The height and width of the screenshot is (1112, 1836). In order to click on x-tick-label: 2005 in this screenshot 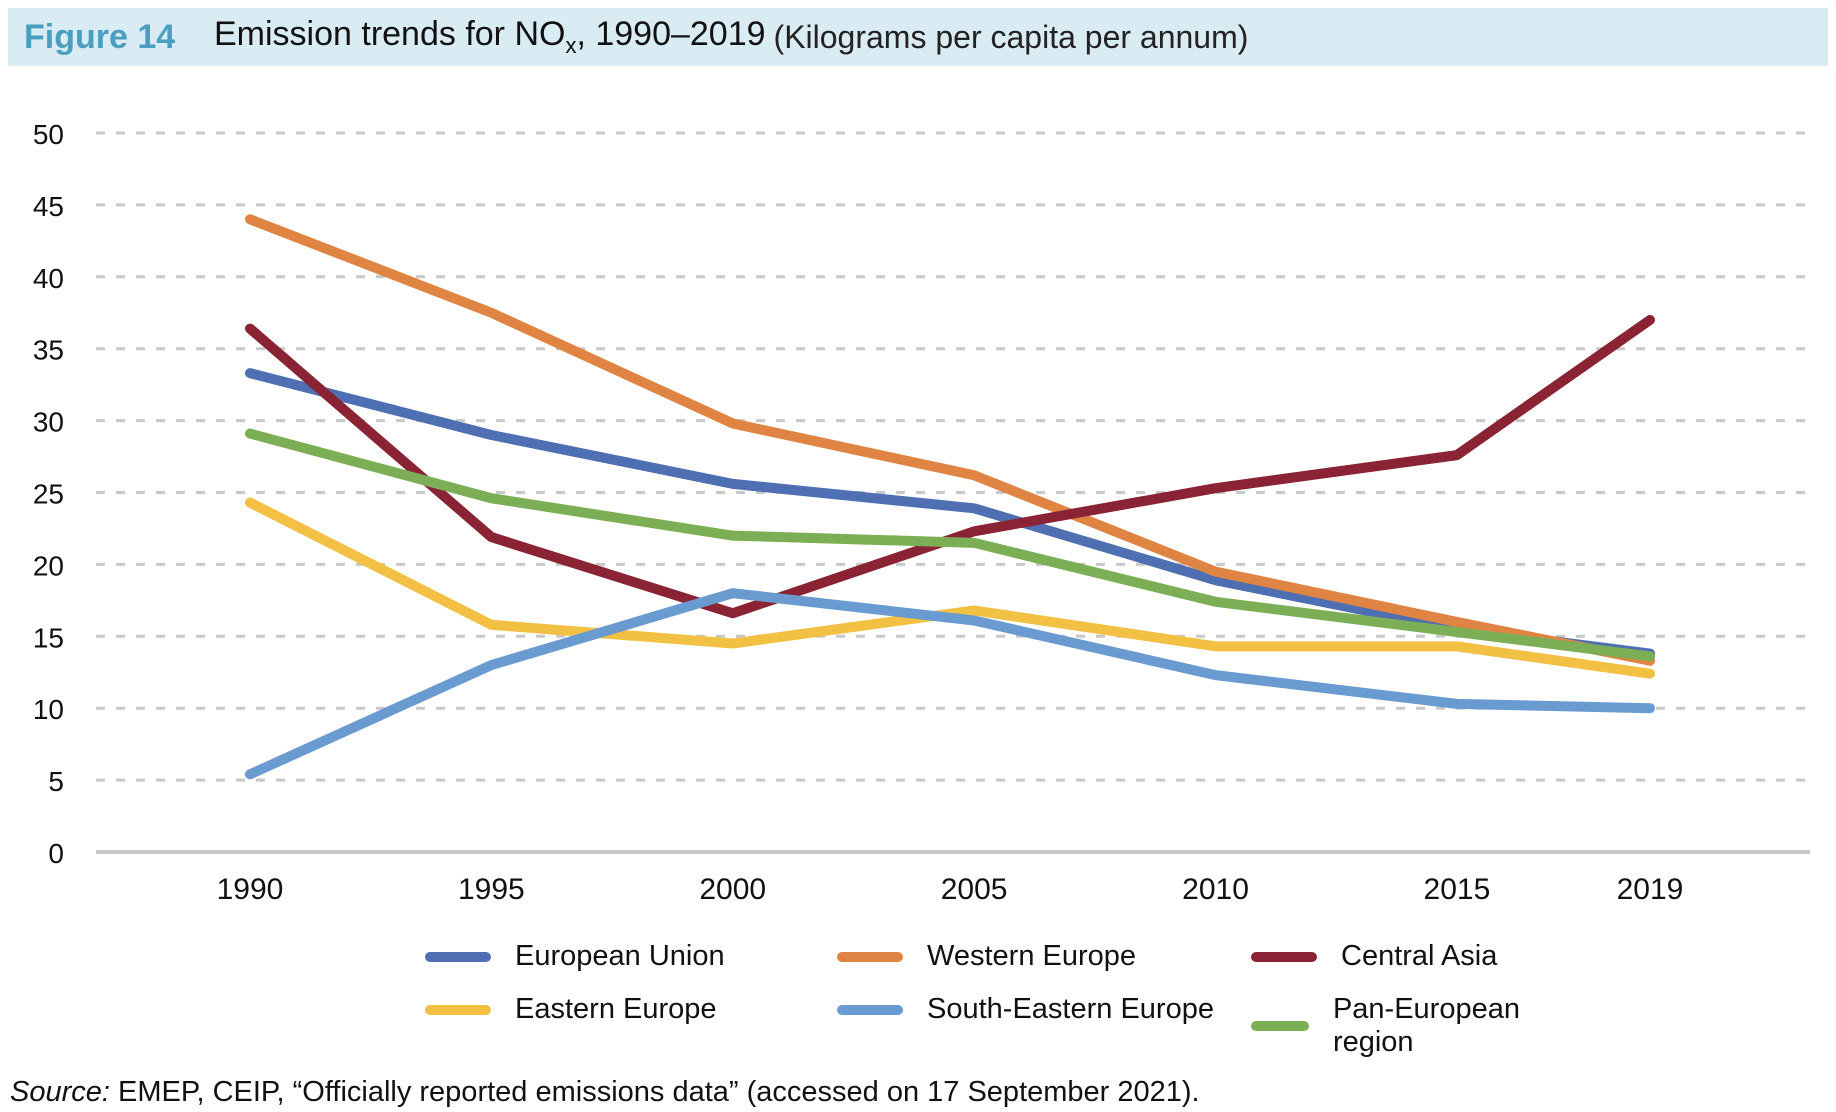, I will do `click(974, 889)`.